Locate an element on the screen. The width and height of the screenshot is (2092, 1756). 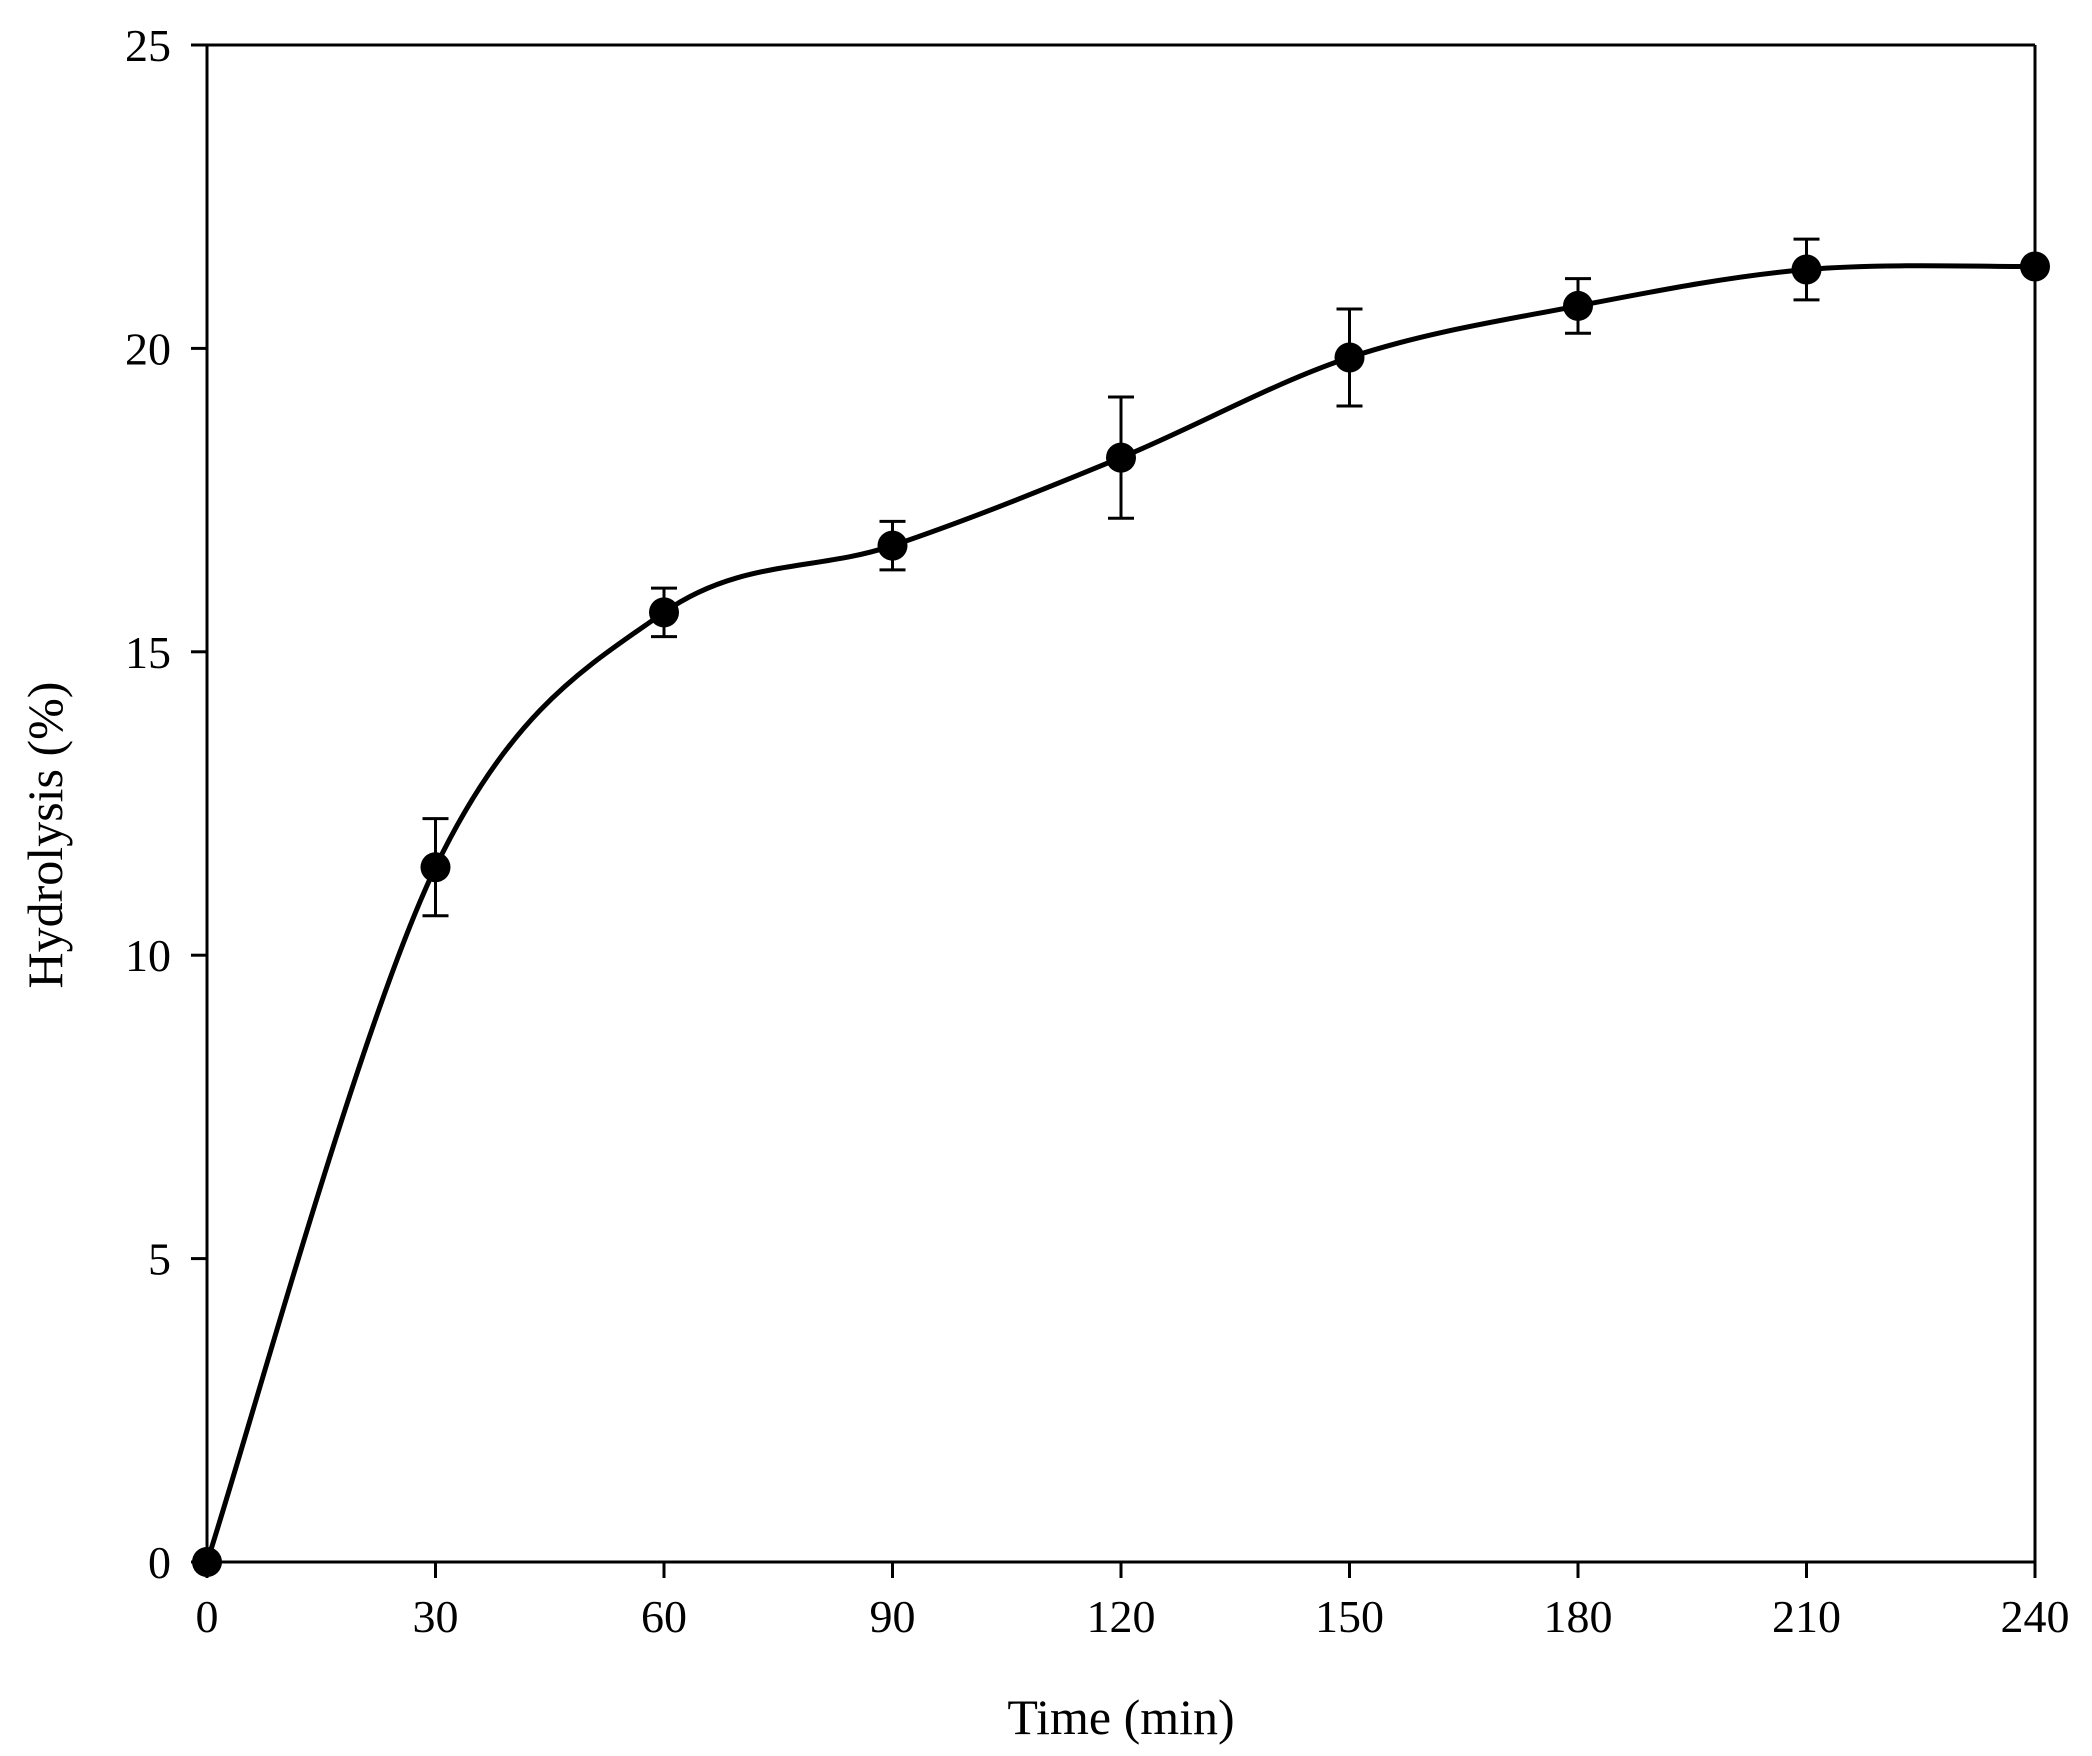
y-tick-label: 10 is located at coordinates (148, 955).